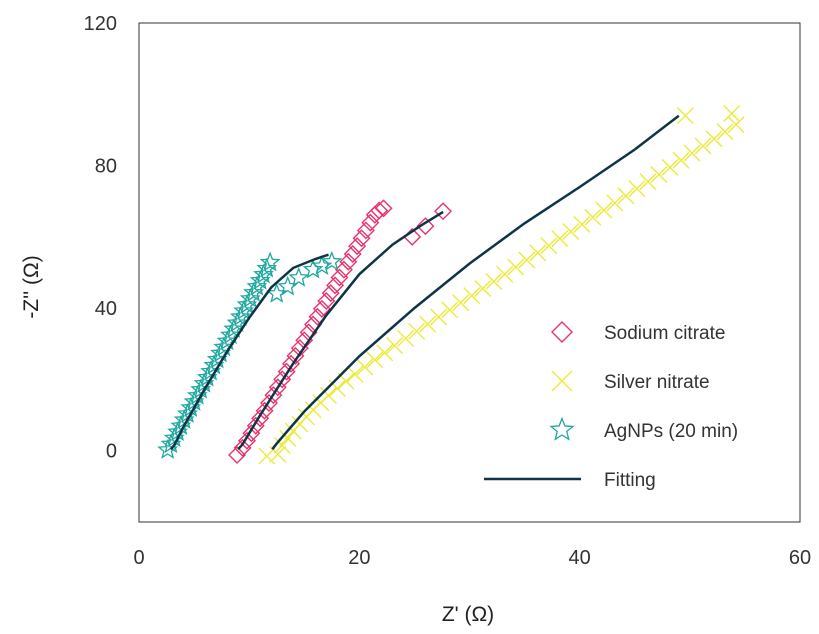  What do you see at coordinates (100, 24) in the screenshot?
I see `y-tick-label: 120` at bounding box center [100, 24].